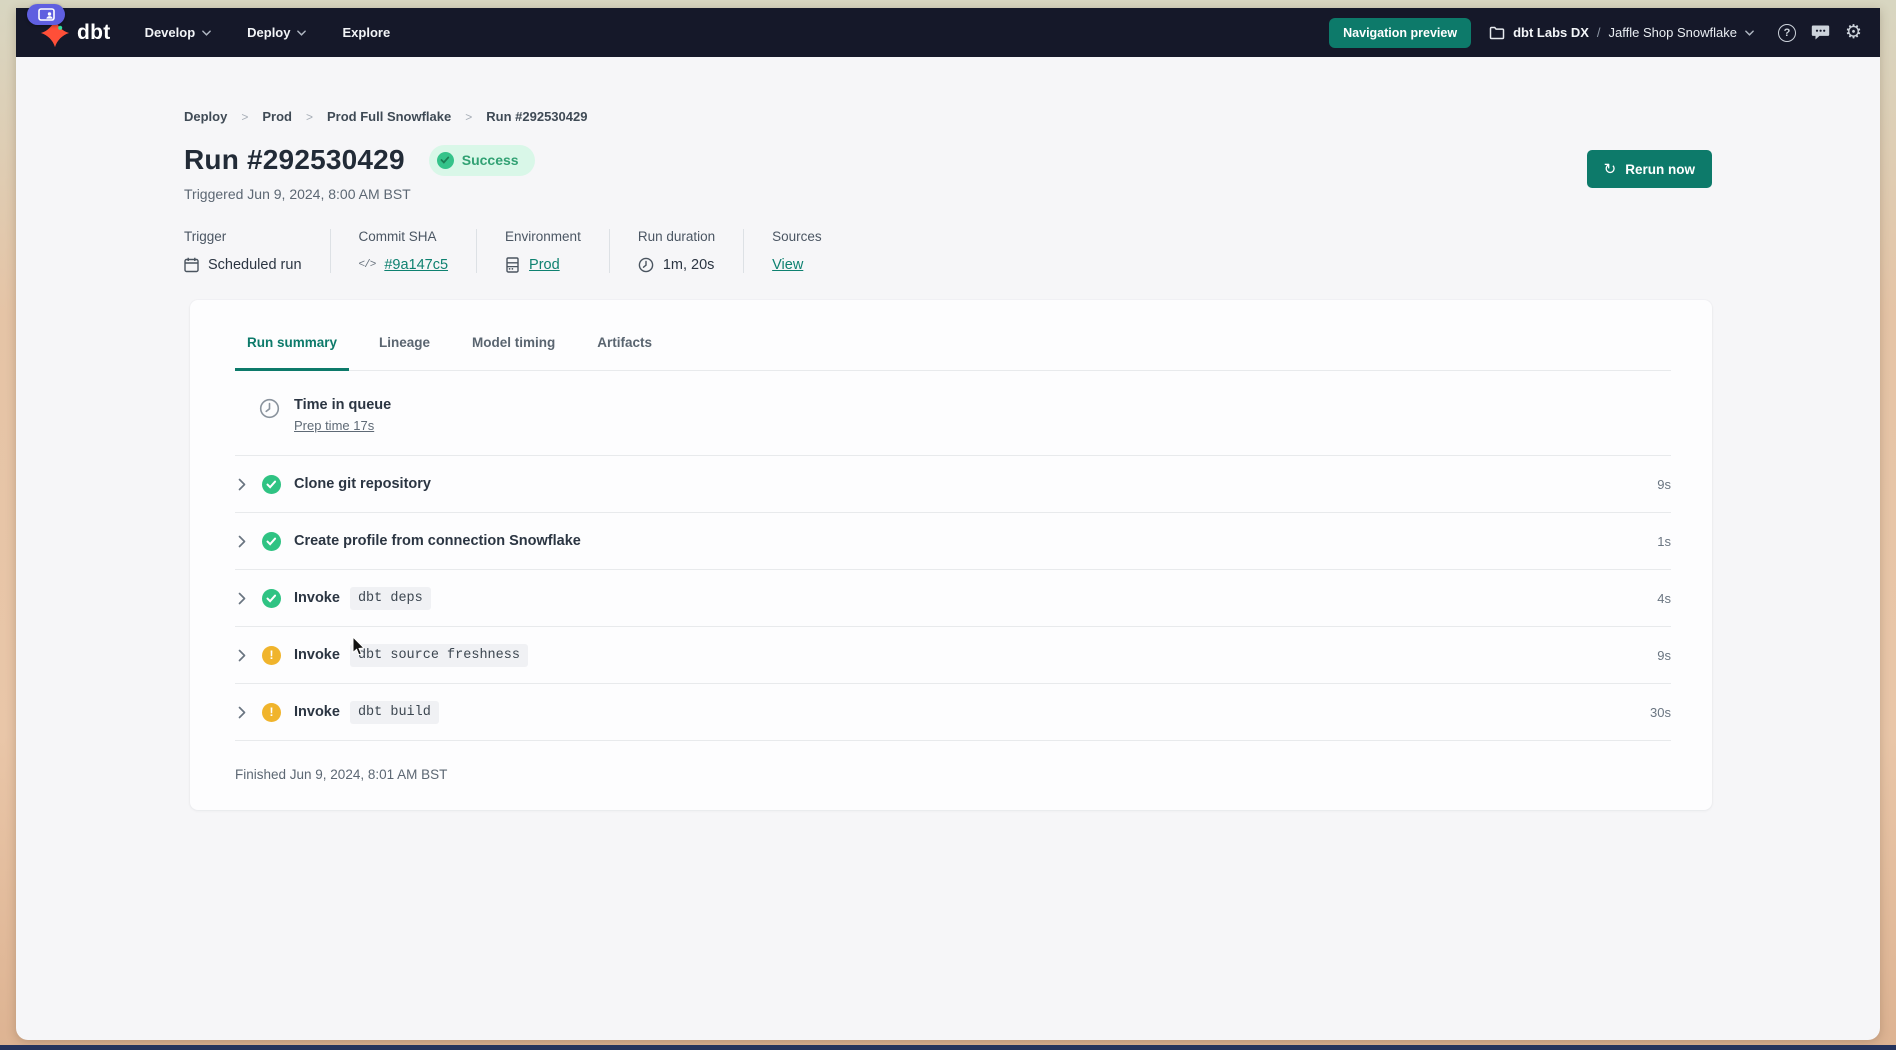 The height and width of the screenshot is (1050, 1896). What do you see at coordinates (1497, 33) in the screenshot?
I see `folder-icon` at bounding box center [1497, 33].